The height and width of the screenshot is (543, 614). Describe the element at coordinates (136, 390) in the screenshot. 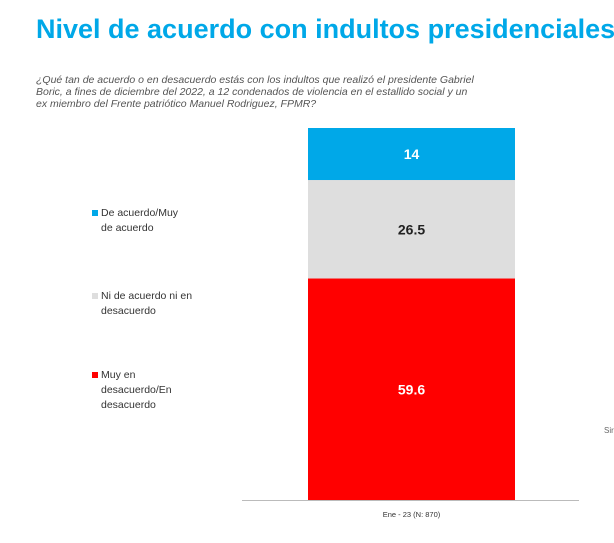

I see `legend-label-line: desacuerdo/En` at that location.